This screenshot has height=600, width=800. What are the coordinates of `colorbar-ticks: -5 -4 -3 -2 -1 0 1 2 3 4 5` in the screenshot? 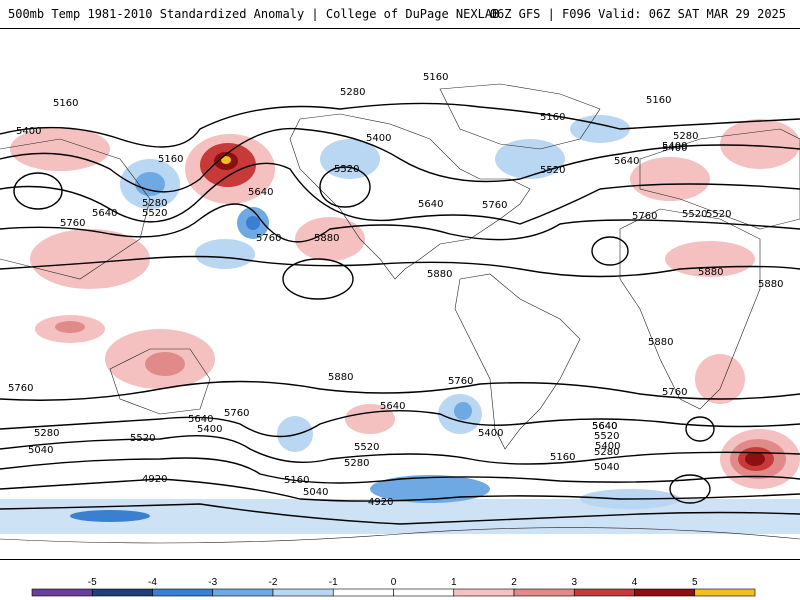 It's located at (393, 582).